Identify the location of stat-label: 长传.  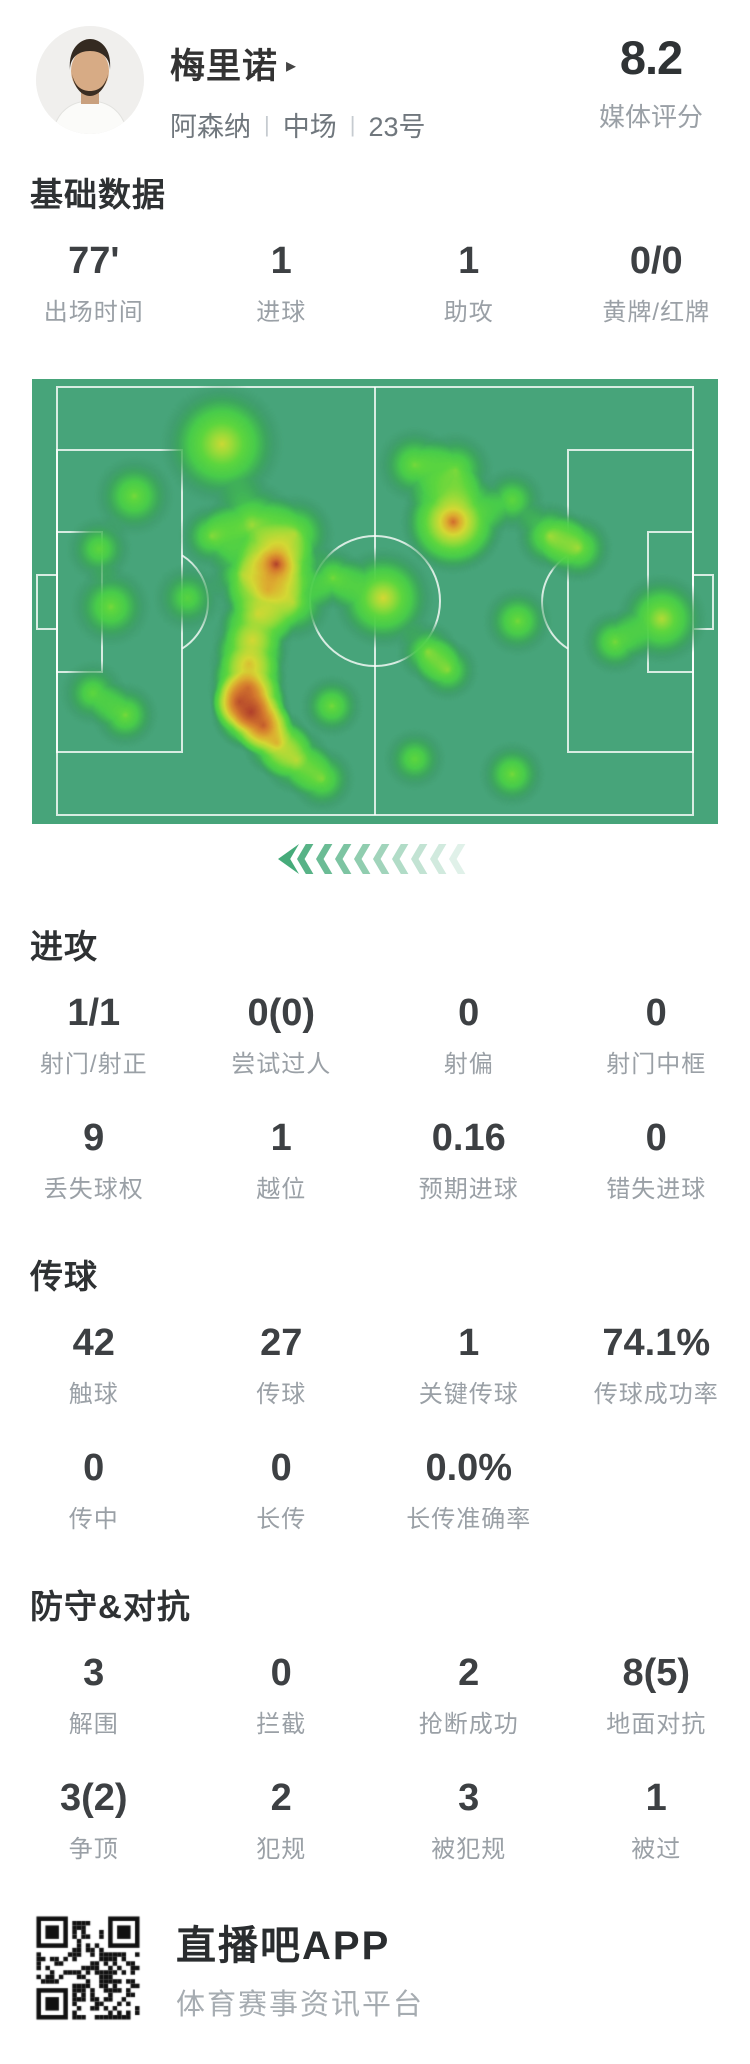
(282, 1516).